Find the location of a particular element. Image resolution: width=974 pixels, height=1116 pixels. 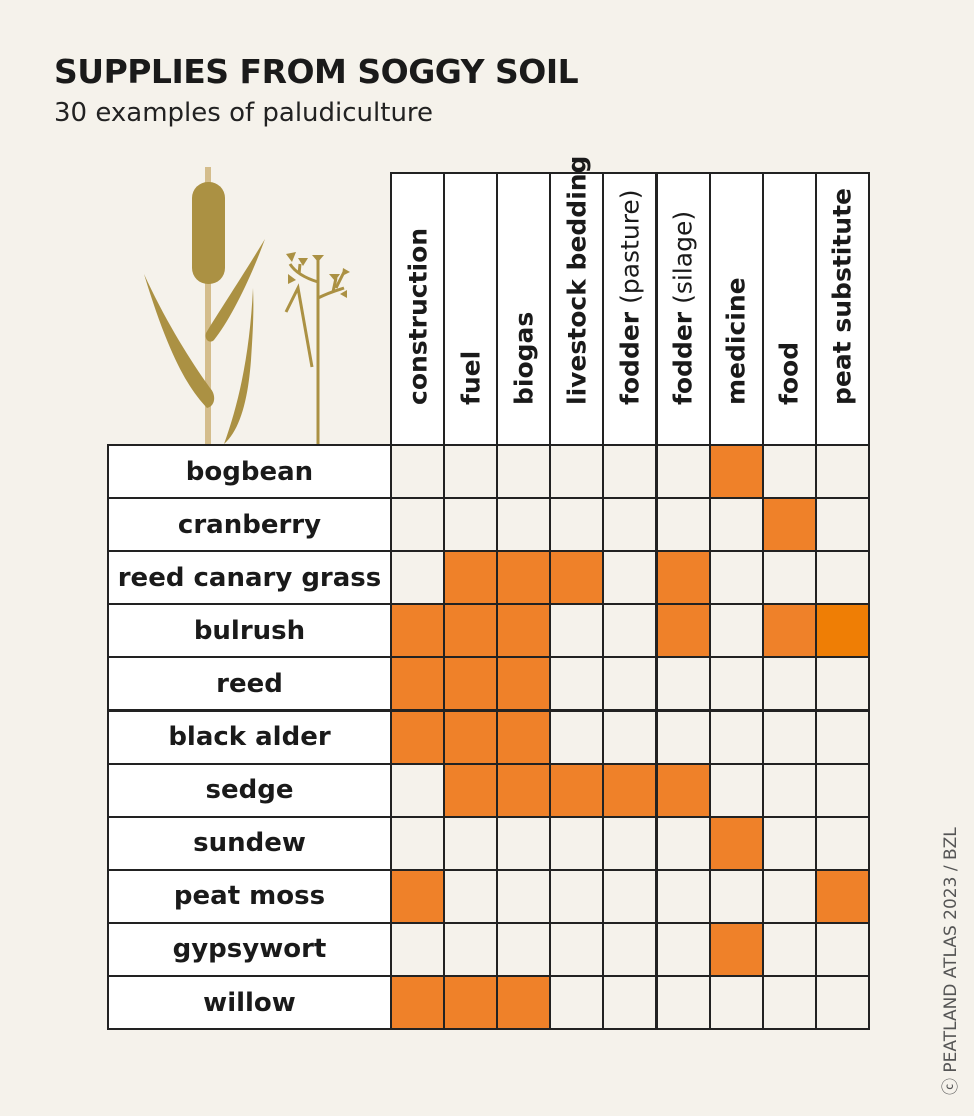

column-header: biogas is located at coordinates (524, 309).